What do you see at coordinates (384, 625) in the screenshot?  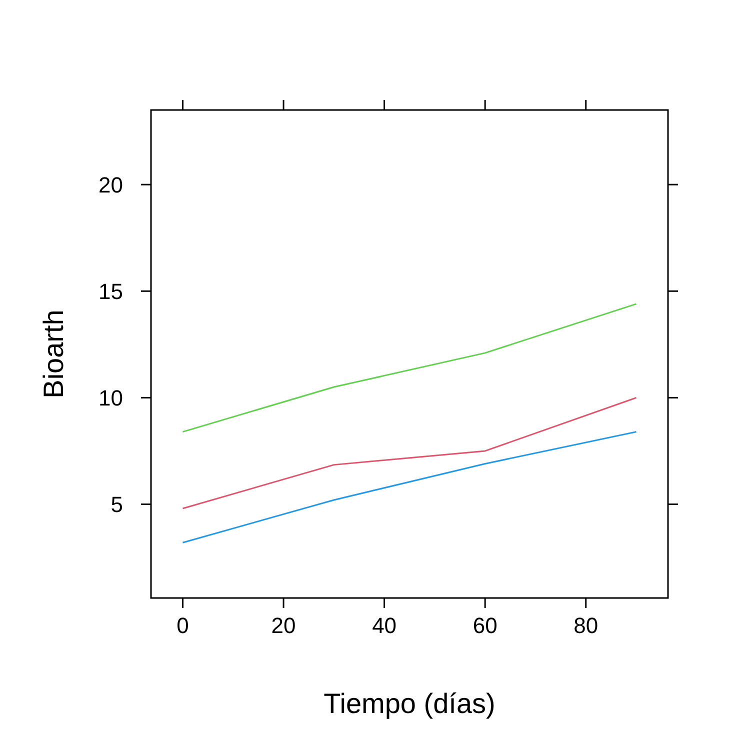 I see `x-tick-label: 40` at bounding box center [384, 625].